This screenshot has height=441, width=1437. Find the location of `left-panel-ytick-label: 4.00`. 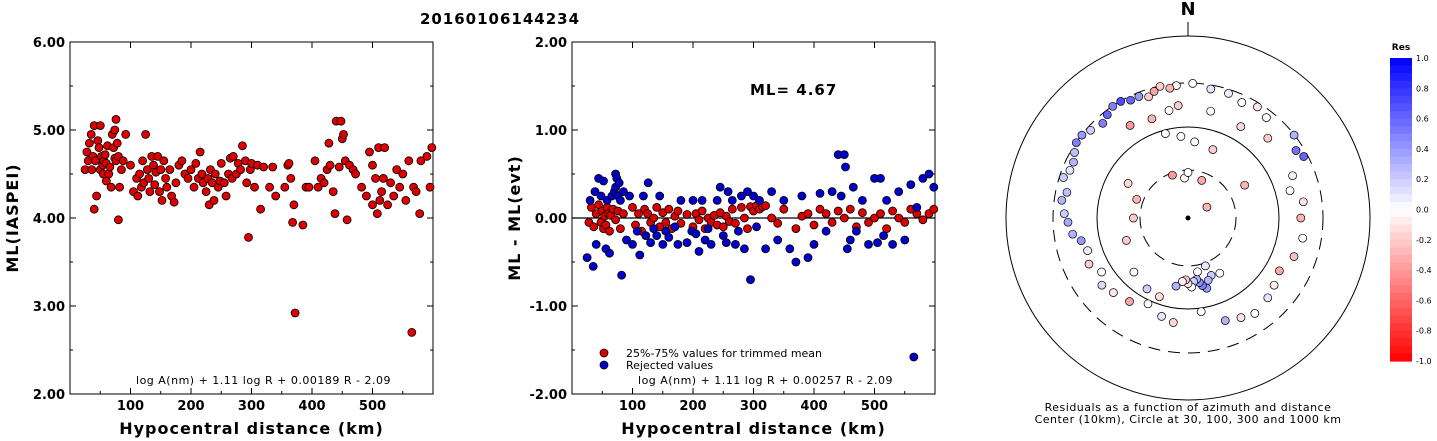

left-panel-ytick-label: 4.00 is located at coordinates (49, 219).